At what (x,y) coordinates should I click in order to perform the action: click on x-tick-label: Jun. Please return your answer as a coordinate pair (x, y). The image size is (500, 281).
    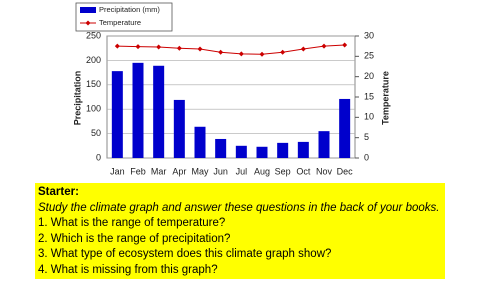
    Looking at the image, I should click on (220, 171).